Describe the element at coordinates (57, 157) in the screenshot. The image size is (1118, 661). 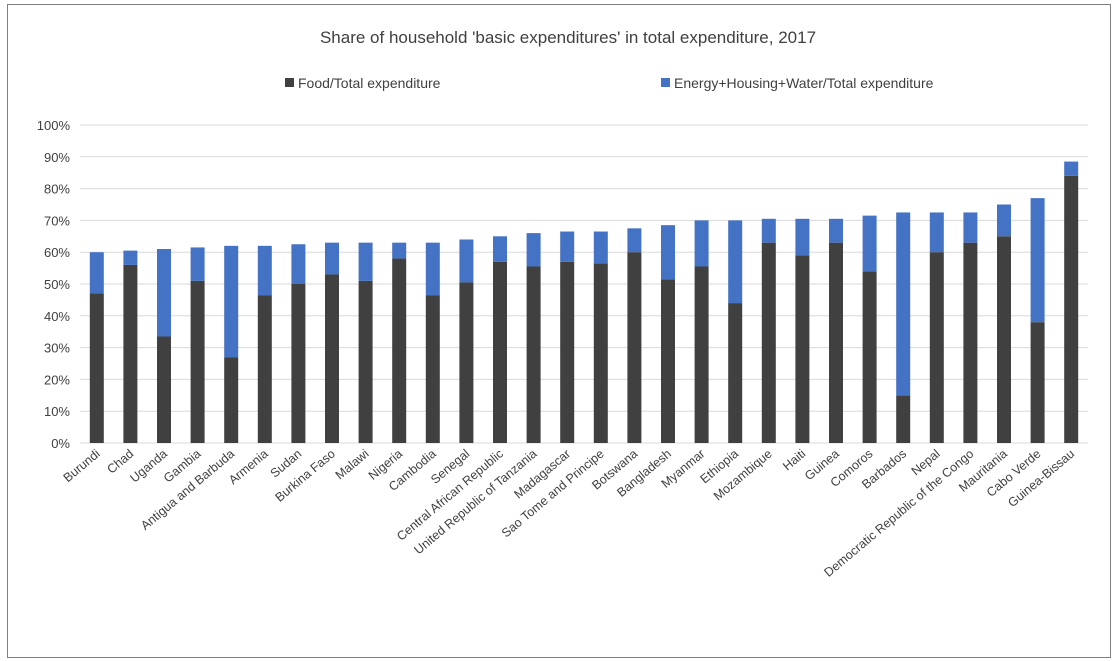
I see `y-tick-label: 90%` at that location.